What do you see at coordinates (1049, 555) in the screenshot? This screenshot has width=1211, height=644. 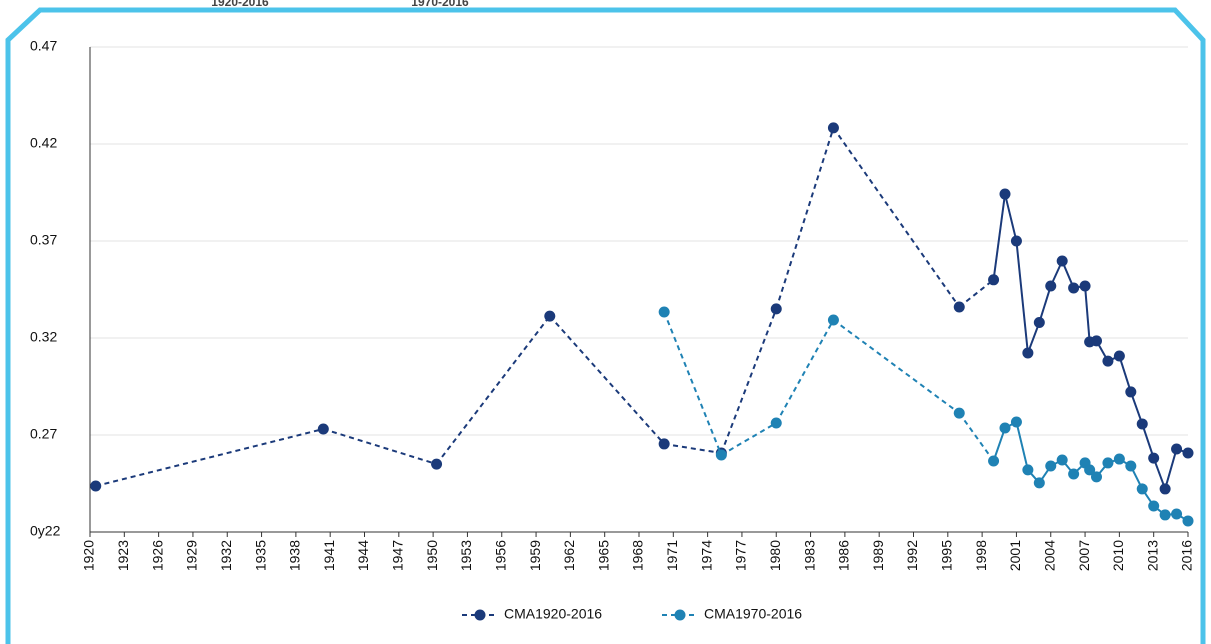 I see `x-tick-label: 2004` at bounding box center [1049, 555].